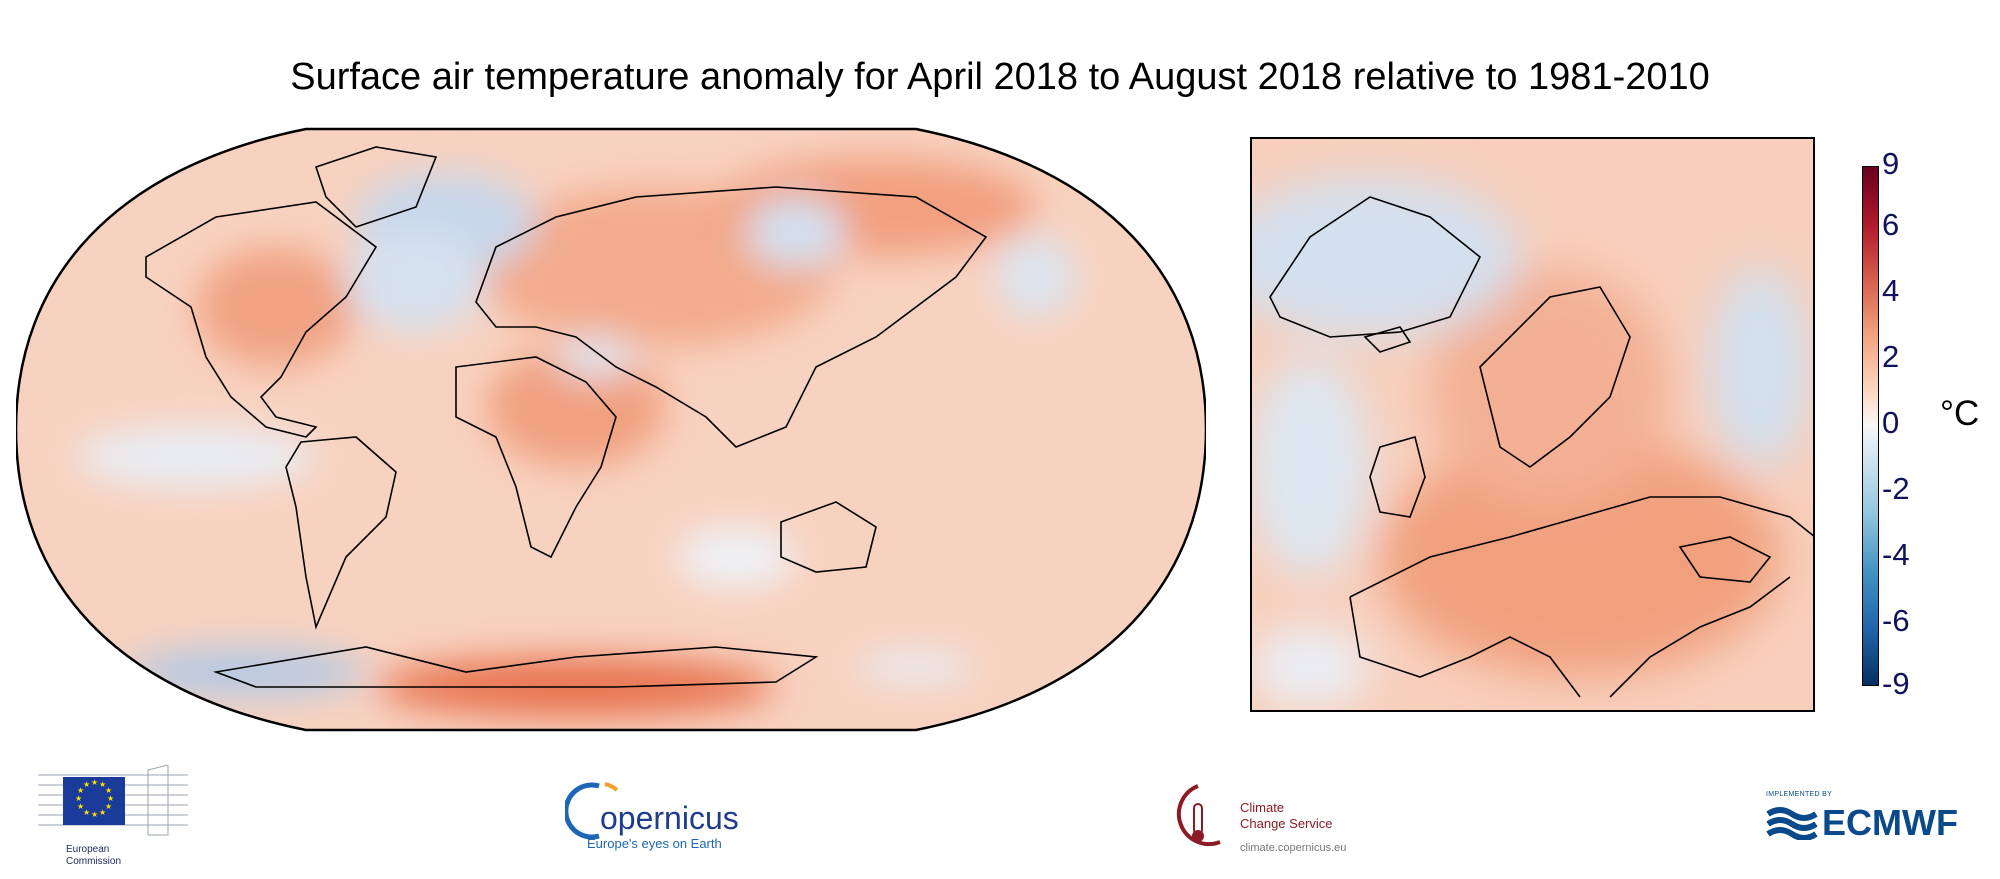 The width and height of the screenshot is (2000, 879). Describe the element at coordinates (1870, 426) in the screenshot. I see `temperature-colorbar` at that location.